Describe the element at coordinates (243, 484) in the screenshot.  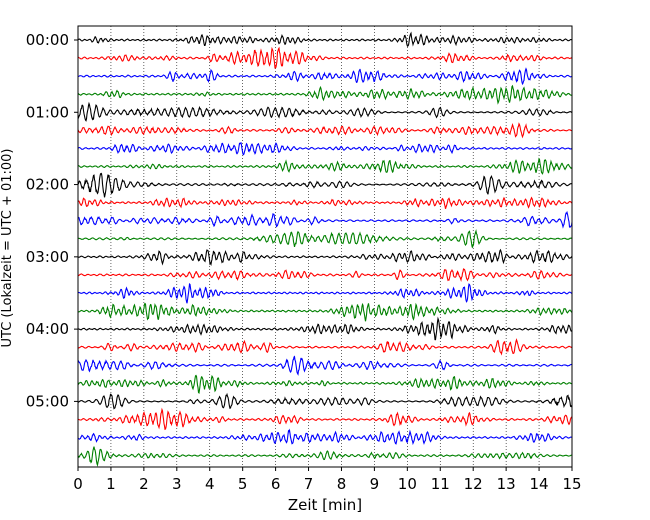
I see `x-tick-label: 5` at that location.